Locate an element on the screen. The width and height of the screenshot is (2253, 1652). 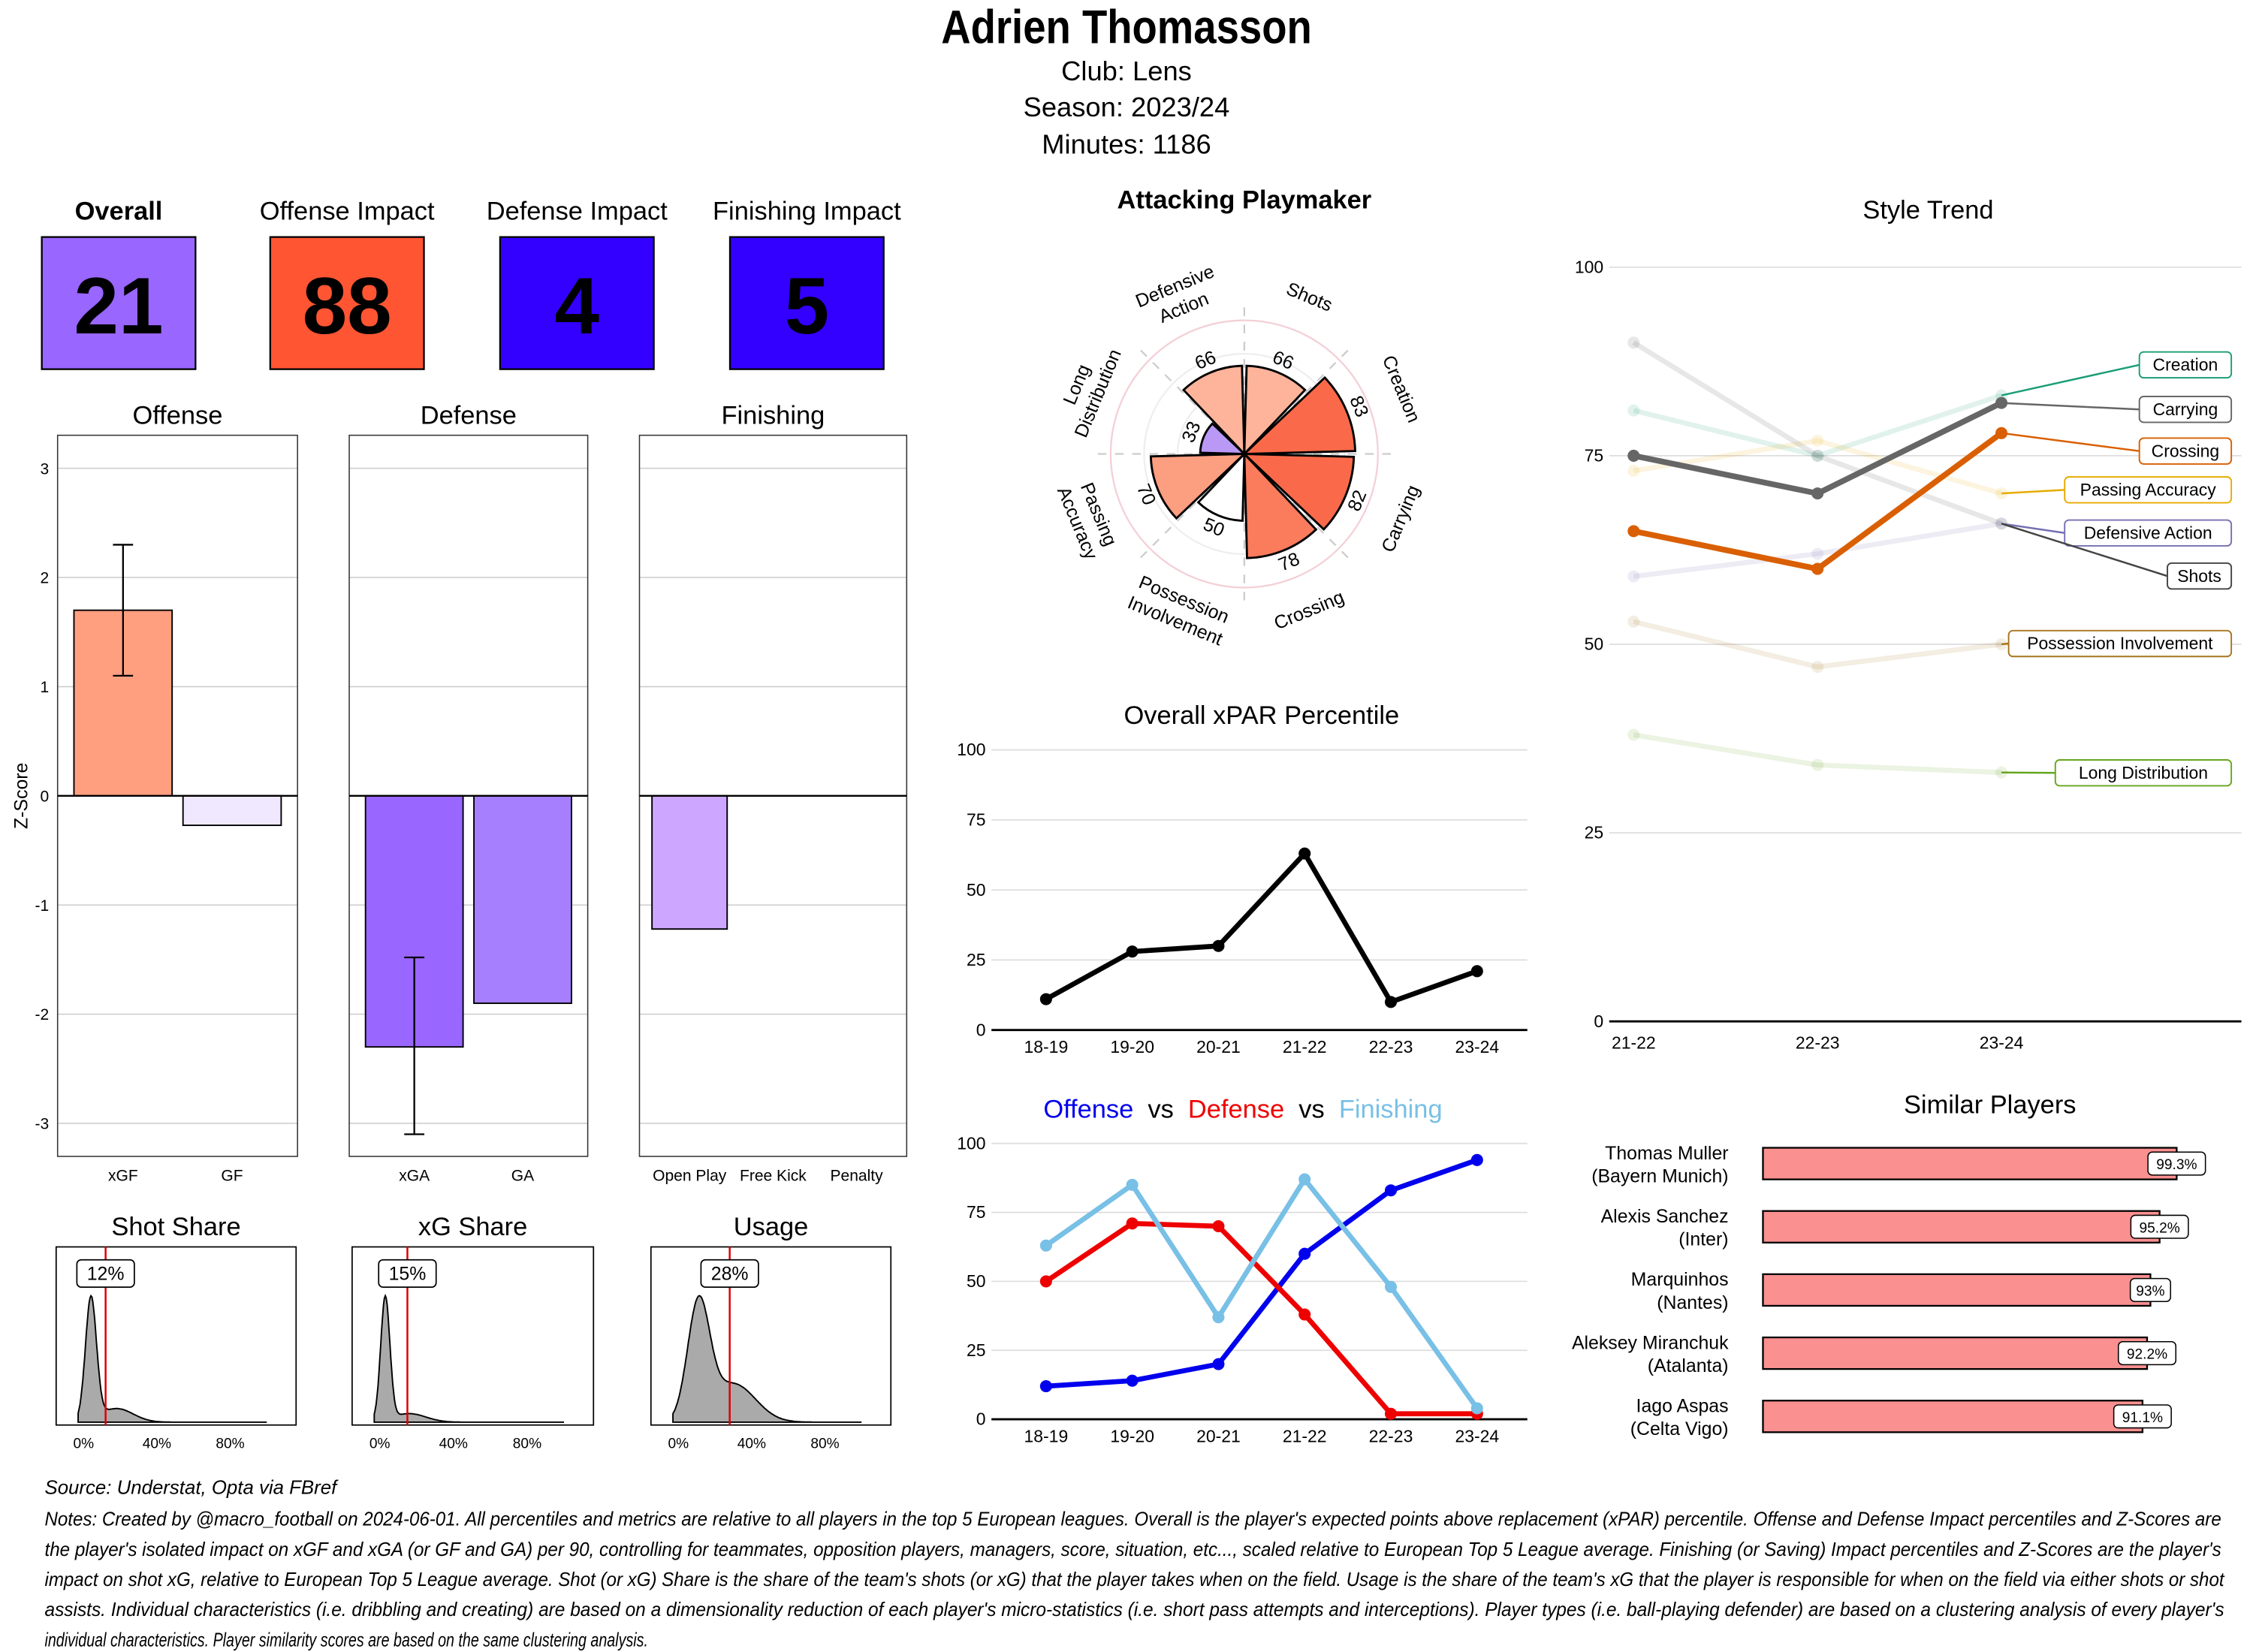
y-tick-label: -1 is located at coordinates (43, 906).